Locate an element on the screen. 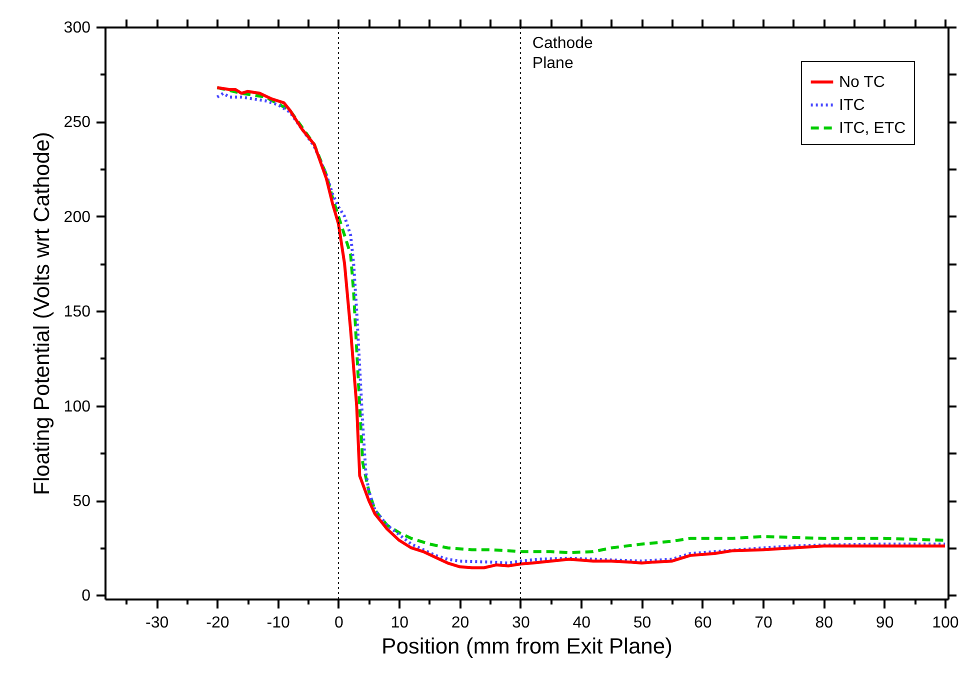 The height and width of the screenshot is (680, 963). y-tick-label: 250 is located at coordinates (77, 123).